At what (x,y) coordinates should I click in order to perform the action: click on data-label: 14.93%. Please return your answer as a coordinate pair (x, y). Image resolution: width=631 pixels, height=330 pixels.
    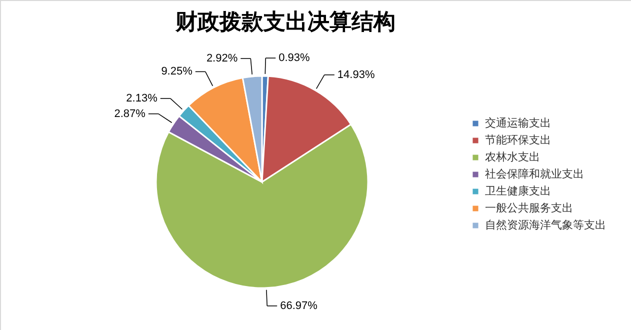
    Looking at the image, I should click on (356, 74).